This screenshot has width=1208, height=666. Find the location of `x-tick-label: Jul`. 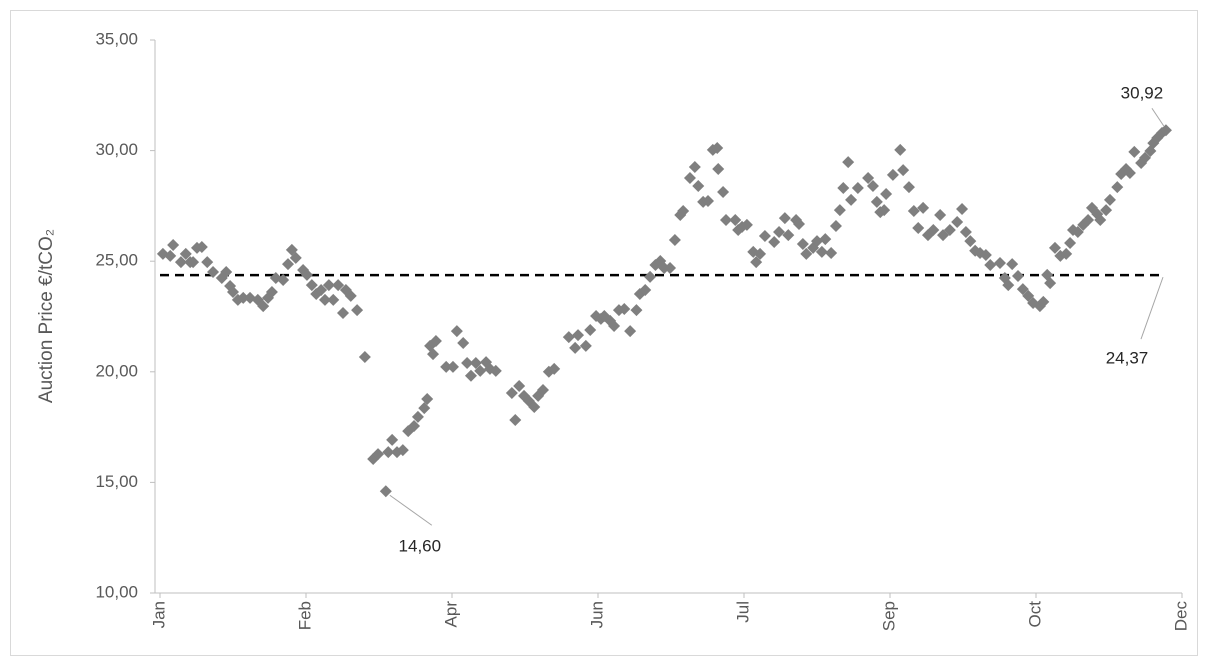

x-tick-label: Jul is located at coordinates (742, 612).